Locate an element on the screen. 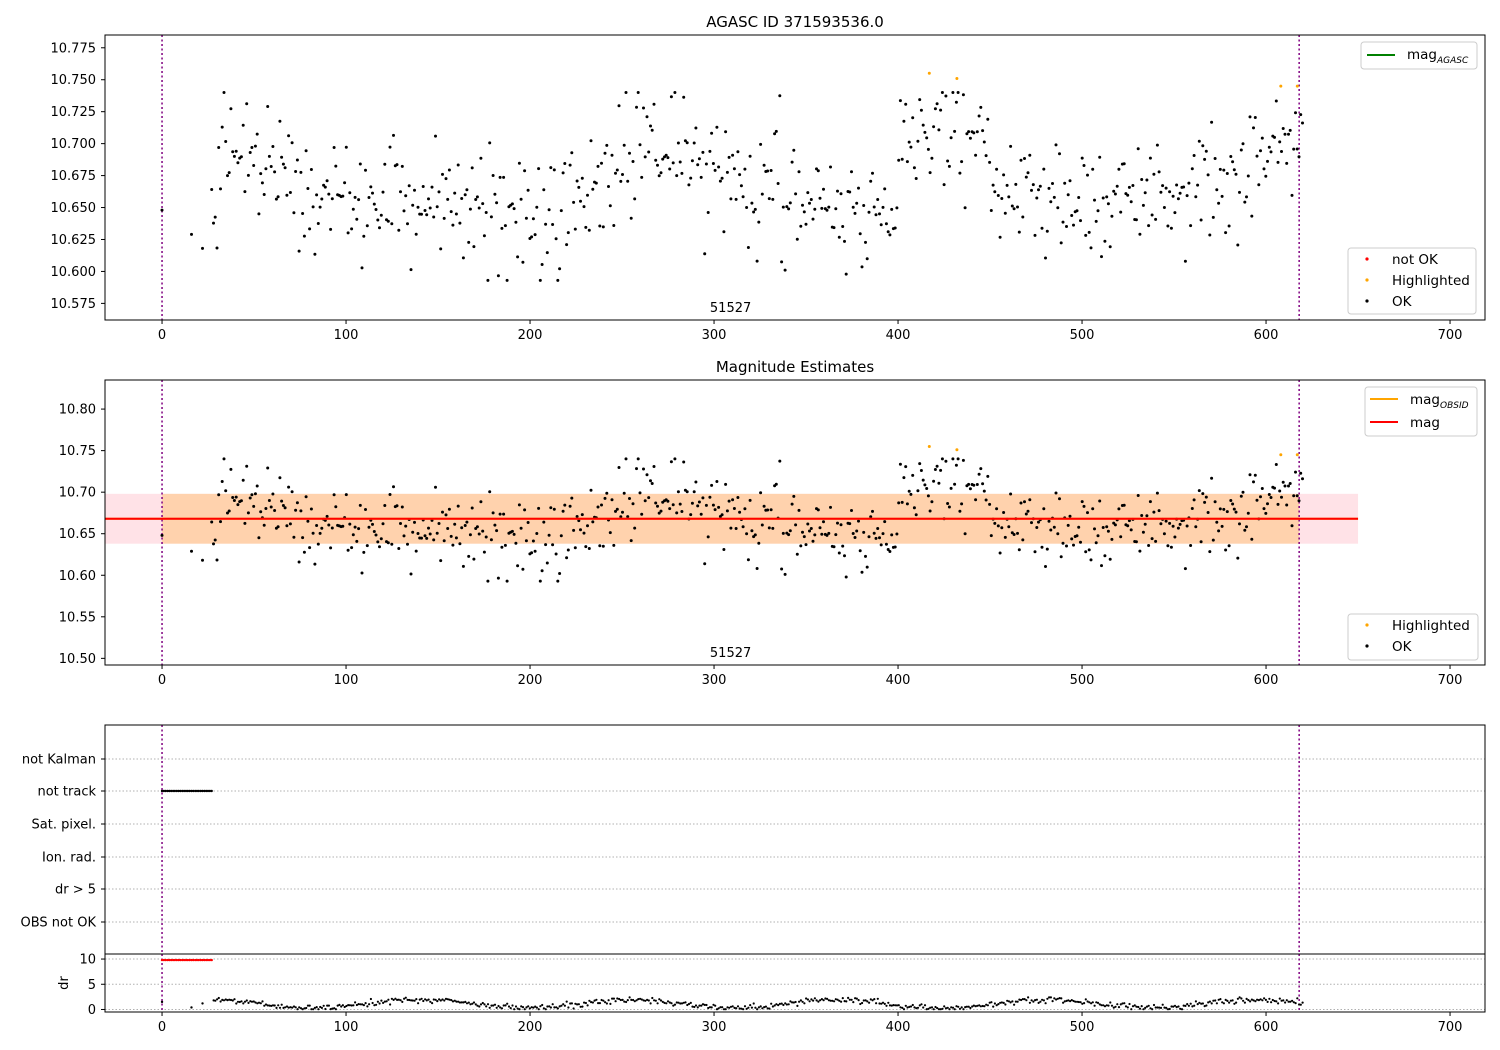  magnitude-xtick-label-700: 700 is located at coordinates (1450, 680).